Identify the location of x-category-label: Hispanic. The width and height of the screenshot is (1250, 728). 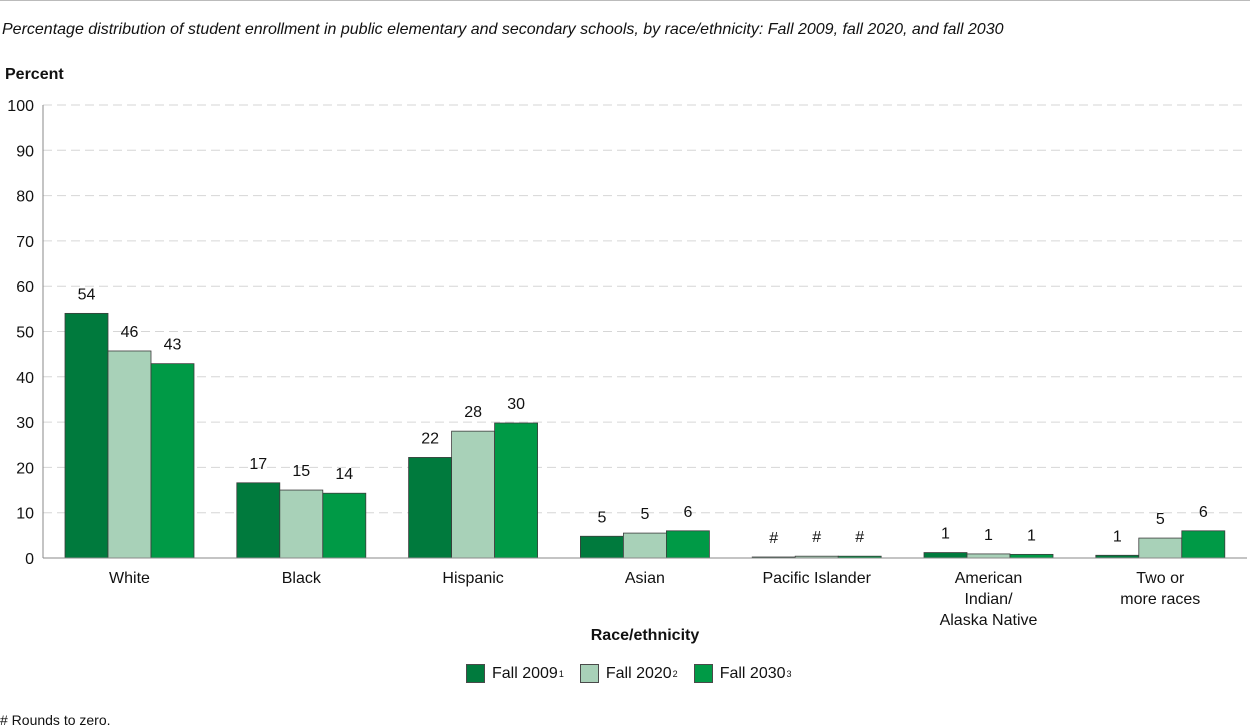
(472, 578).